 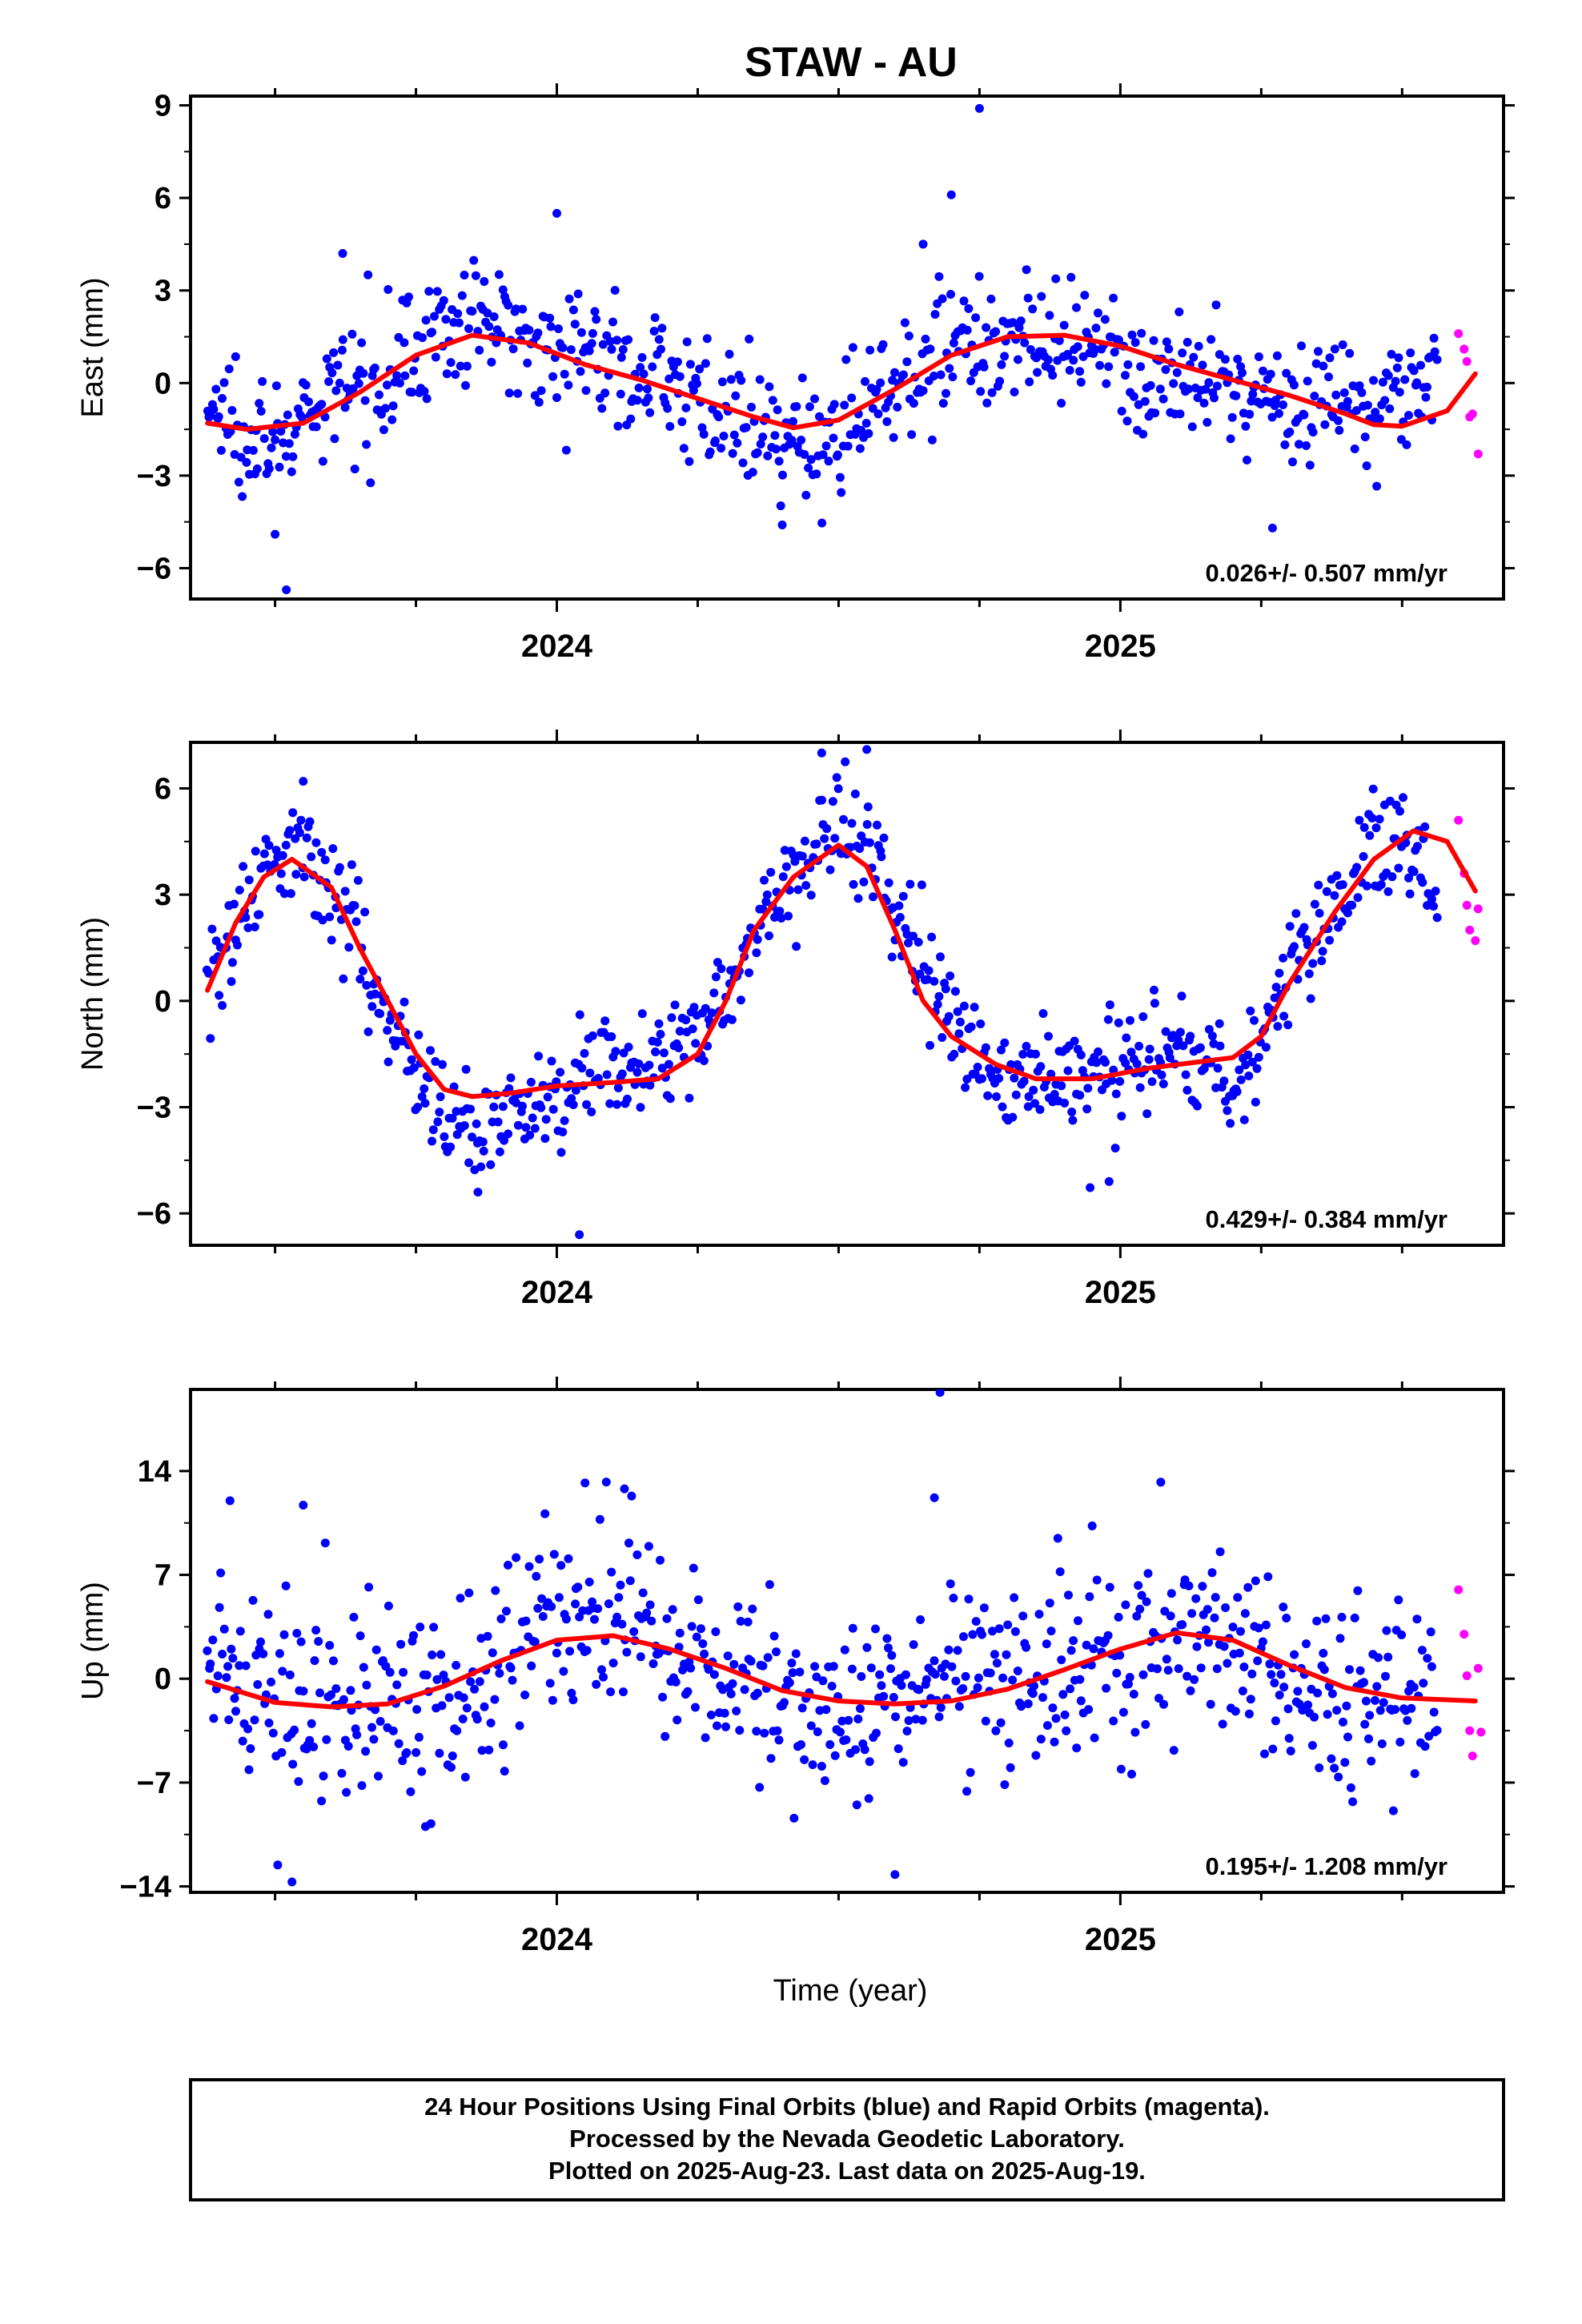 I want to click on y-tick-label: −14, so click(x=145, y=1888).